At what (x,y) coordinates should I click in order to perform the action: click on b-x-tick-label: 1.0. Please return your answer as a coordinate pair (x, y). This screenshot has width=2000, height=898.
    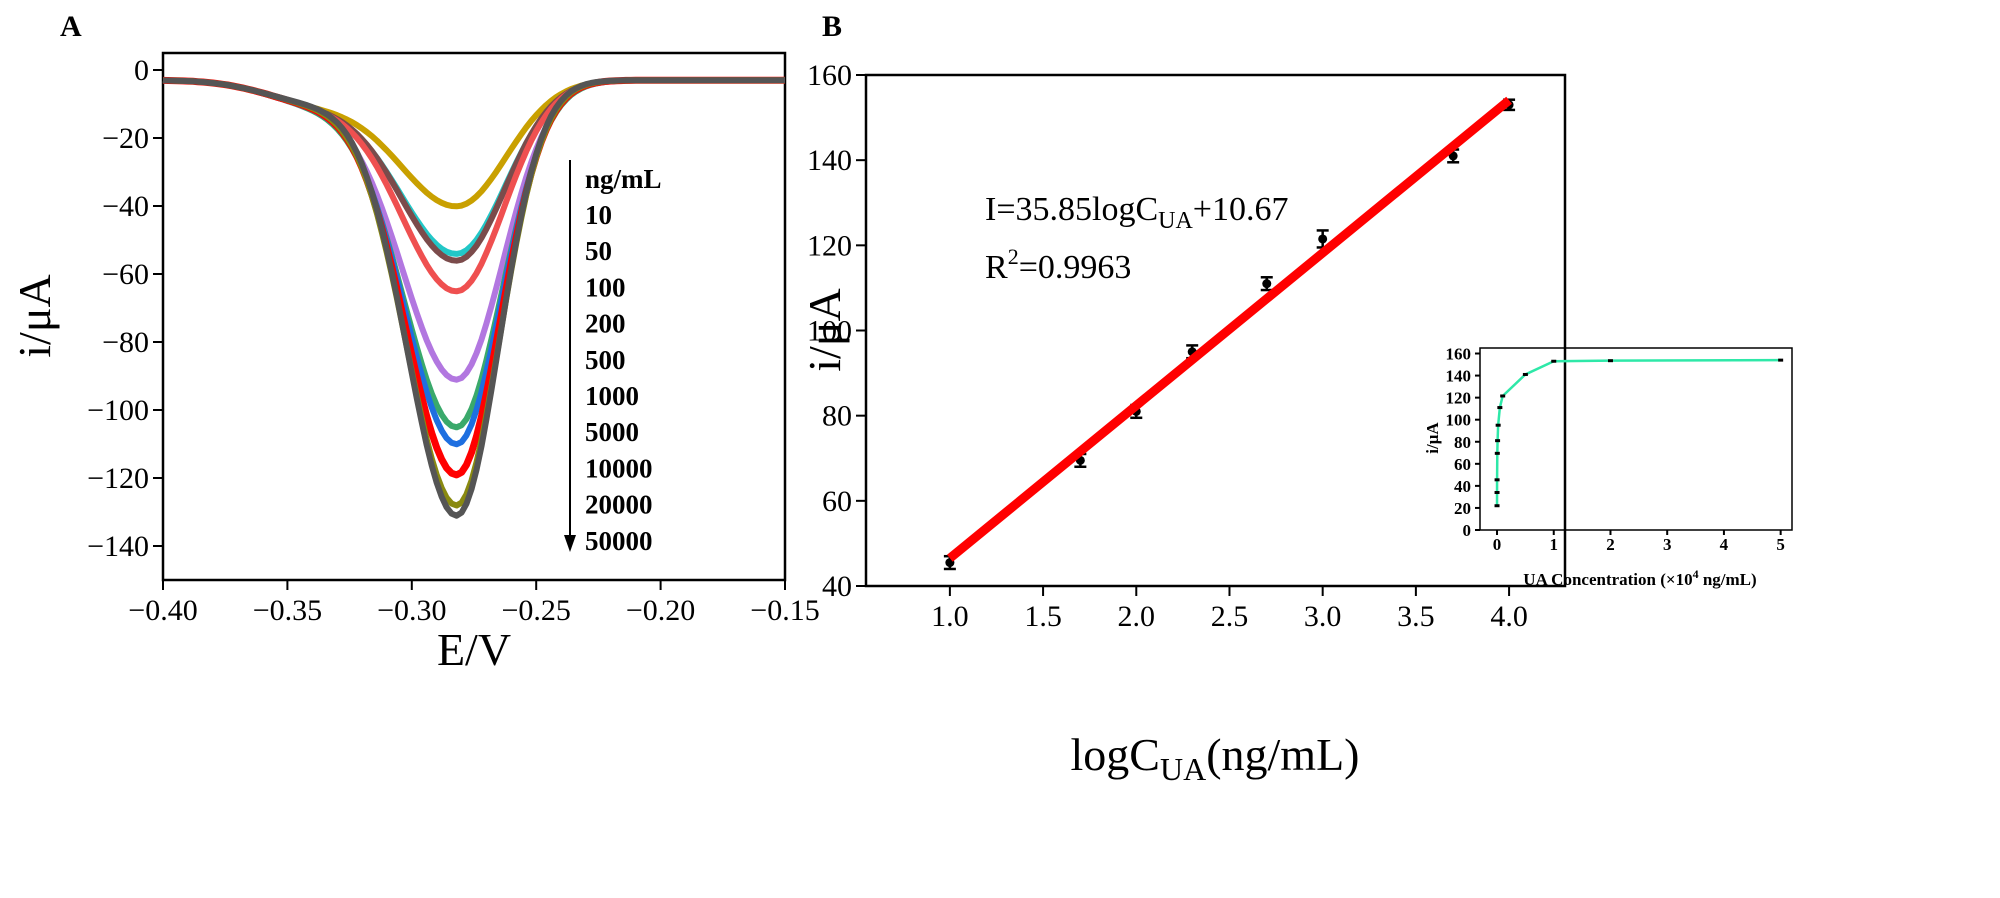
    Looking at the image, I should click on (950, 616).